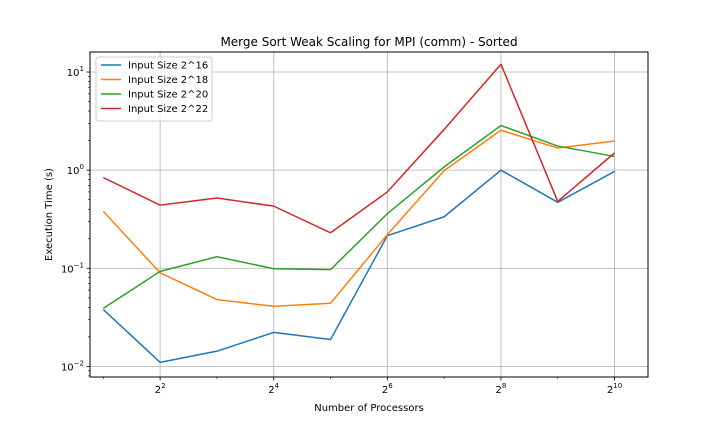  What do you see at coordinates (168, 95) in the screenshot?
I see `legend-label-3: Input Size 2^20` at bounding box center [168, 95].